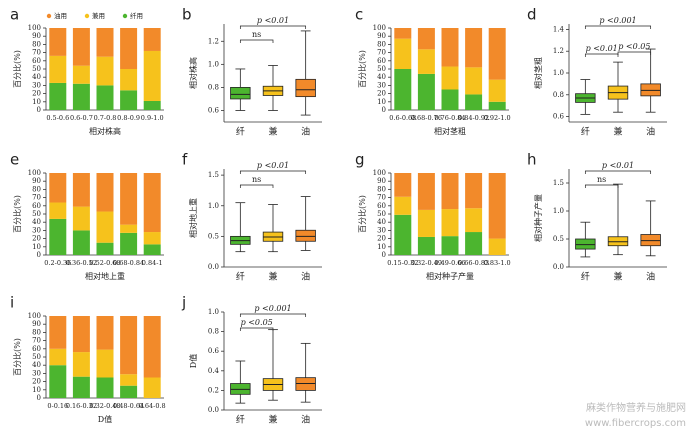  Describe the element at coordinates (256, 179) in the screenshot. I see `comparison-label: ns` at that location.